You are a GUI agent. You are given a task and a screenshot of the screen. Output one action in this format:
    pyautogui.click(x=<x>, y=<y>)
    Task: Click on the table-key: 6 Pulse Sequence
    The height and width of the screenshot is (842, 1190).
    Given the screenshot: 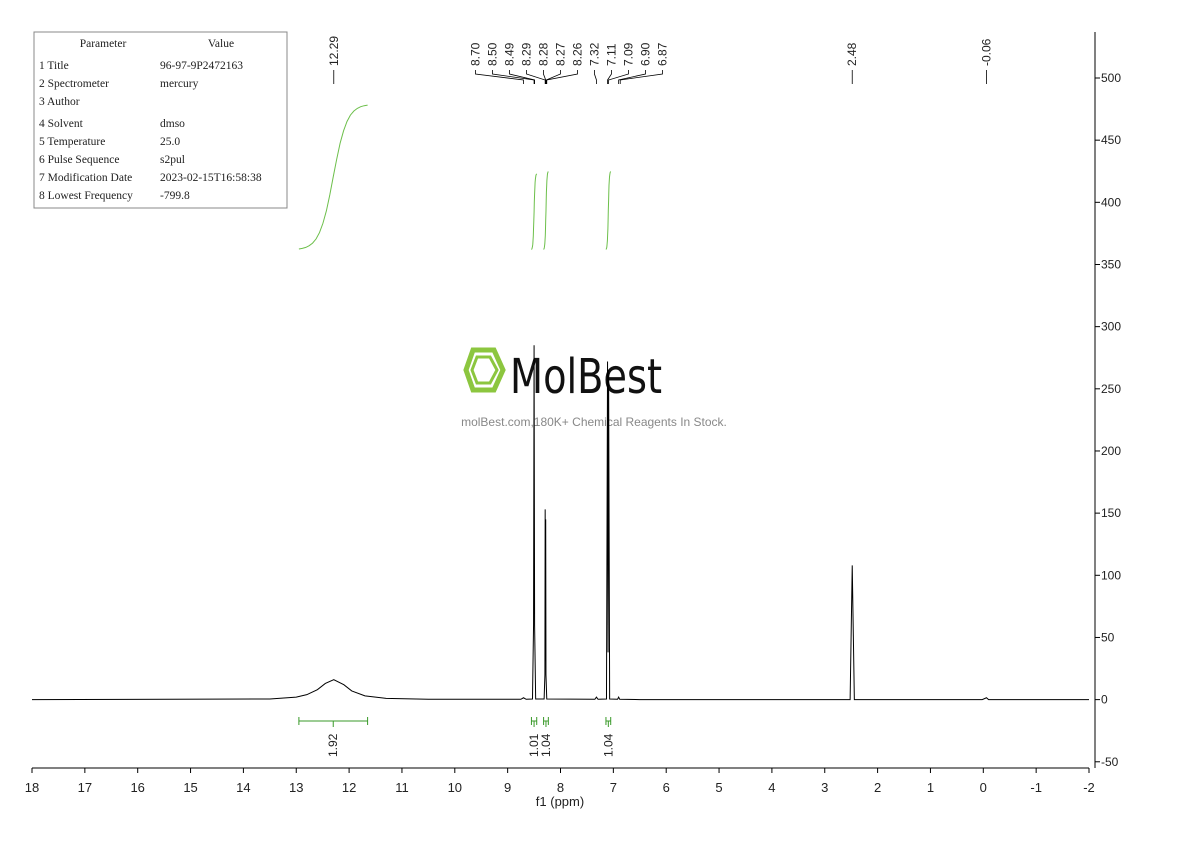 What is the action you would take?
    pyautogui.click(x=79, y=160)
    